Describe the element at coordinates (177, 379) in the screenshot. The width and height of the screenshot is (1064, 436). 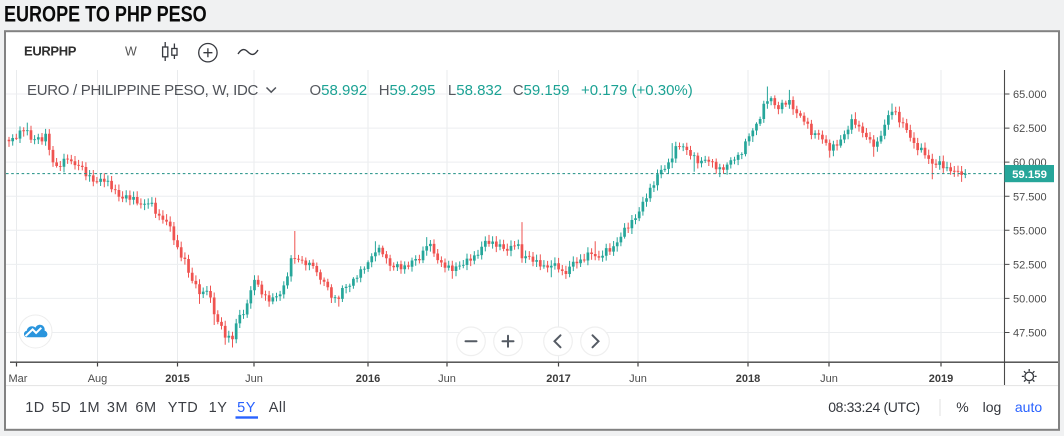
I see `svg-text: 2015` at that location.